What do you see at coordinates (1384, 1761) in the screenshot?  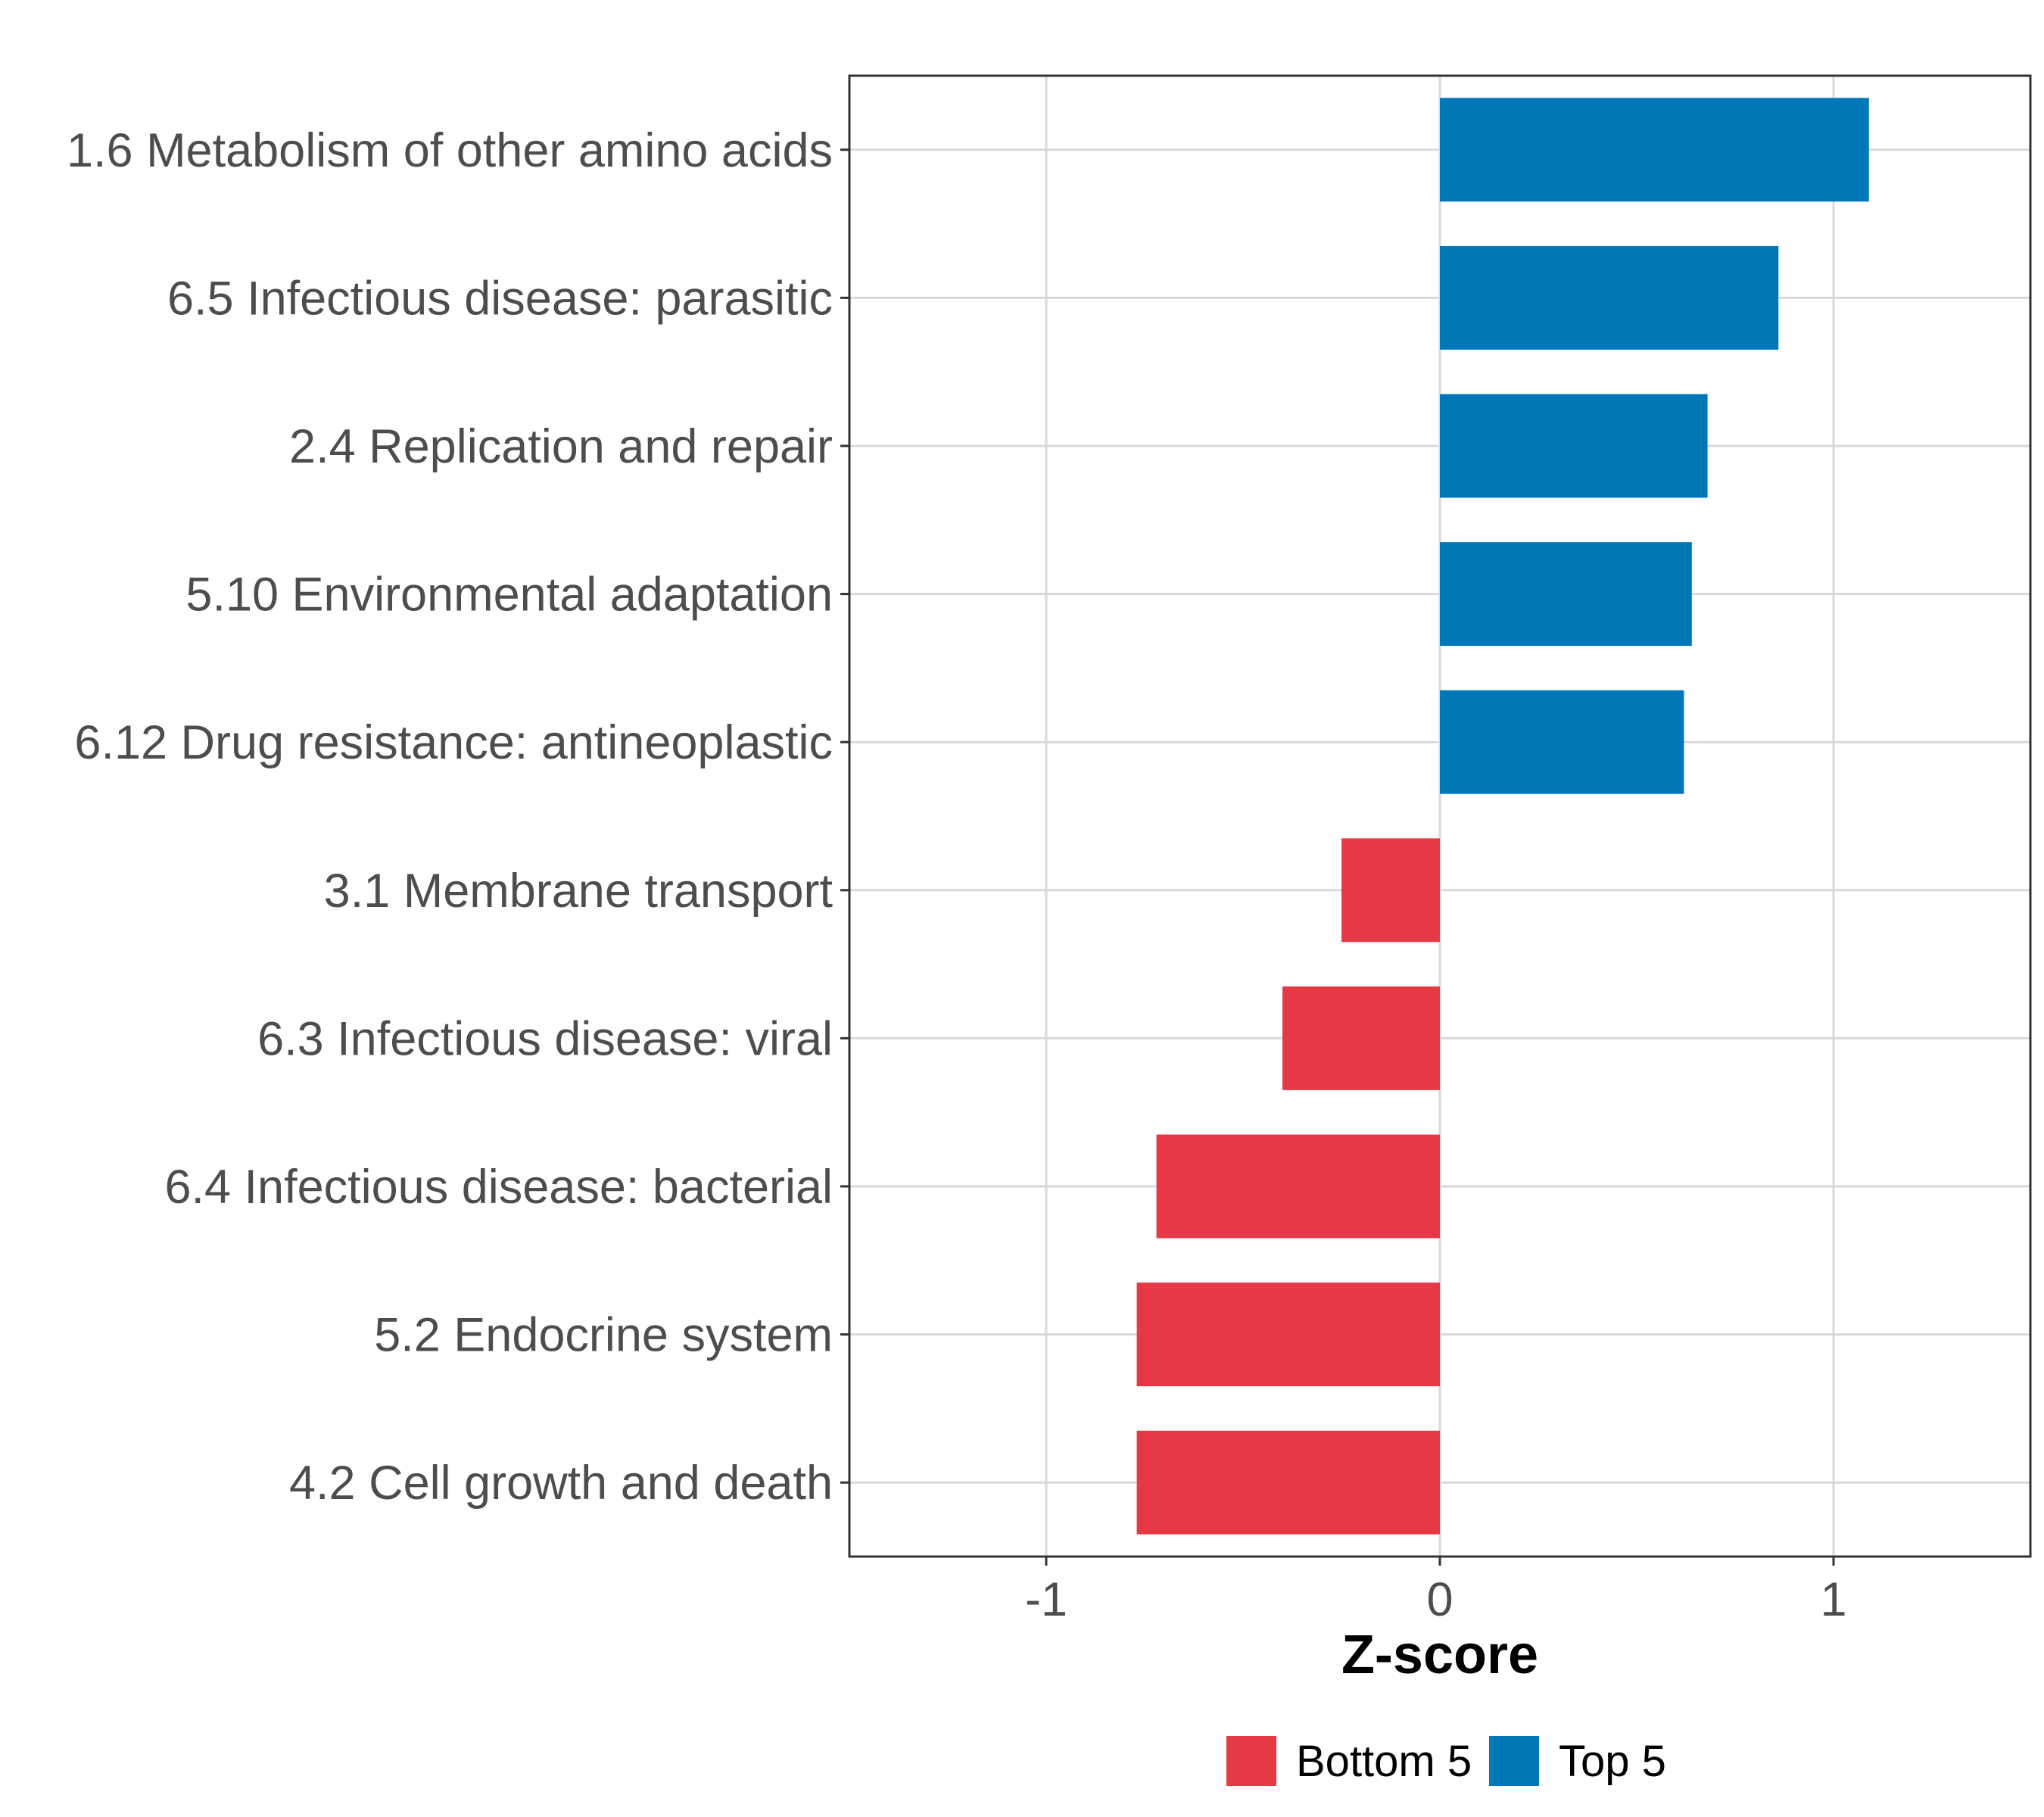 I see `legend-label: Bottom 5` at bounding box center [1384, 1761].